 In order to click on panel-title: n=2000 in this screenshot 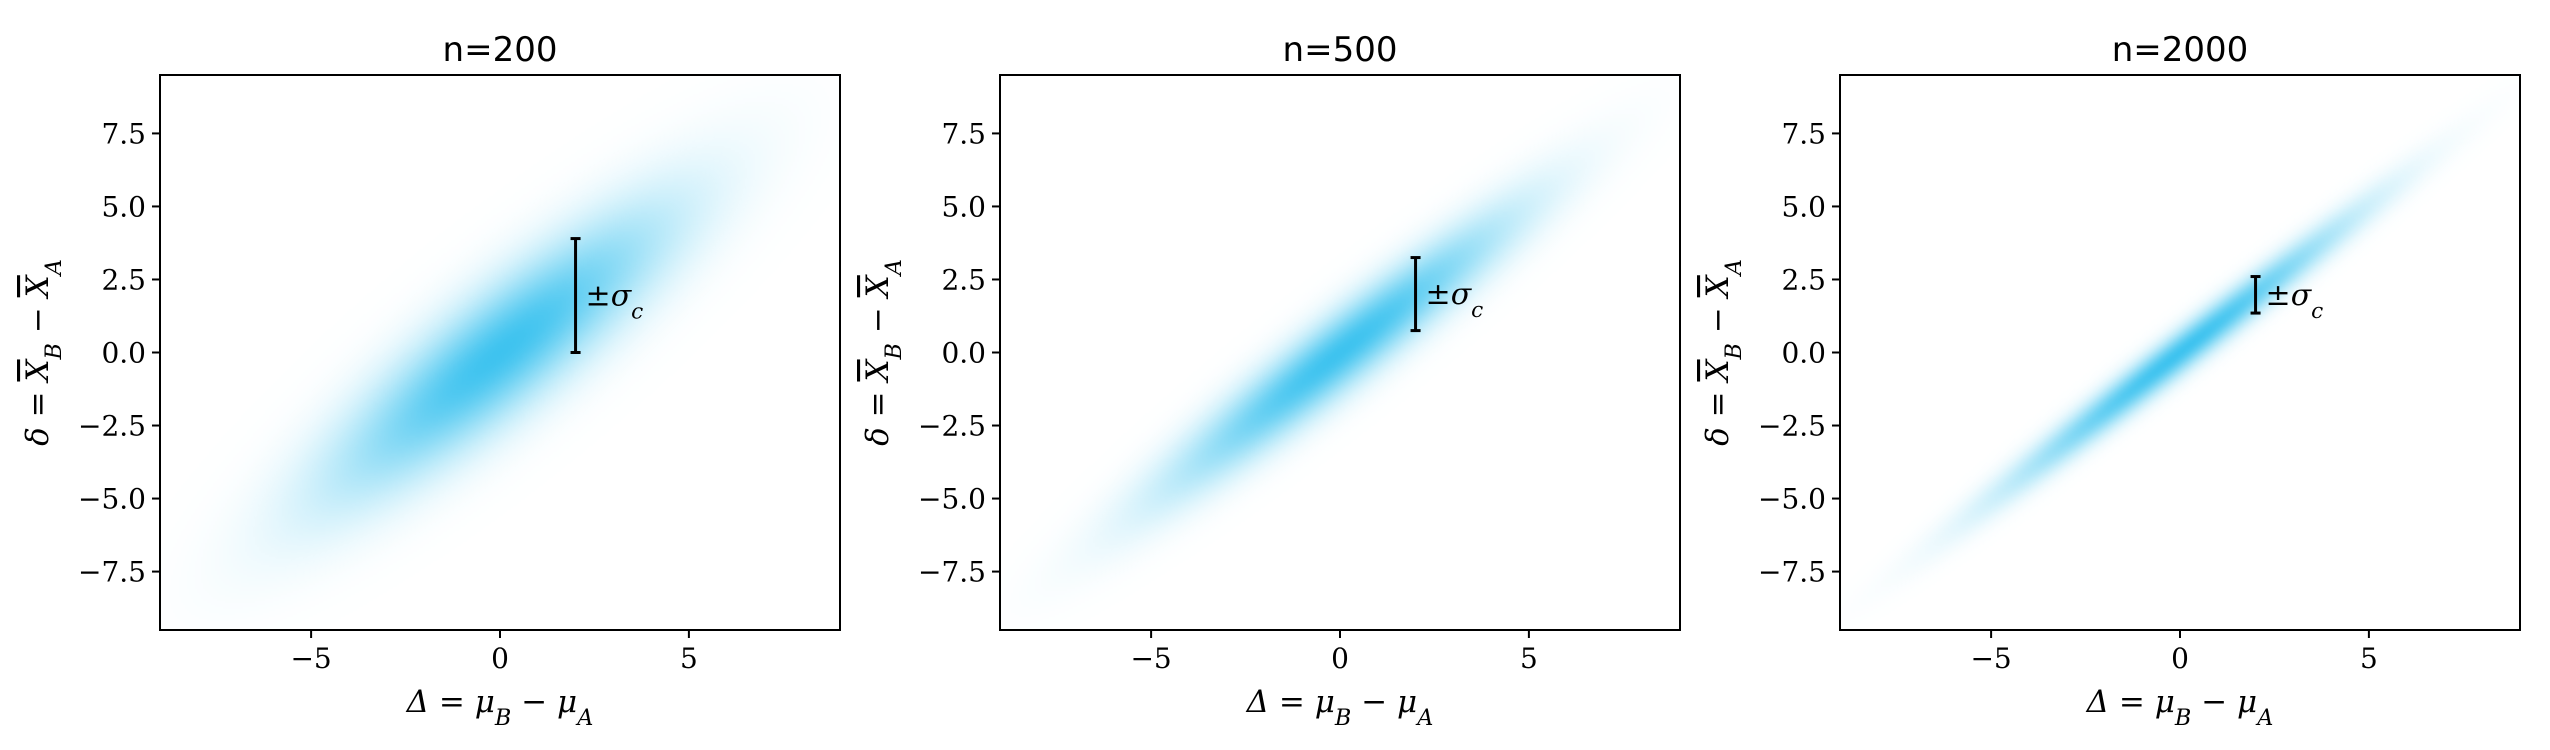, I will do `click(2180, 50)`.